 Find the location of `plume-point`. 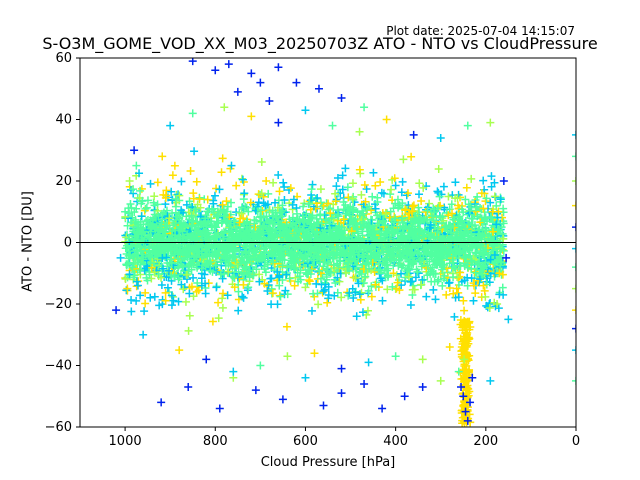

plume-point is located at coordinates (469, 391).